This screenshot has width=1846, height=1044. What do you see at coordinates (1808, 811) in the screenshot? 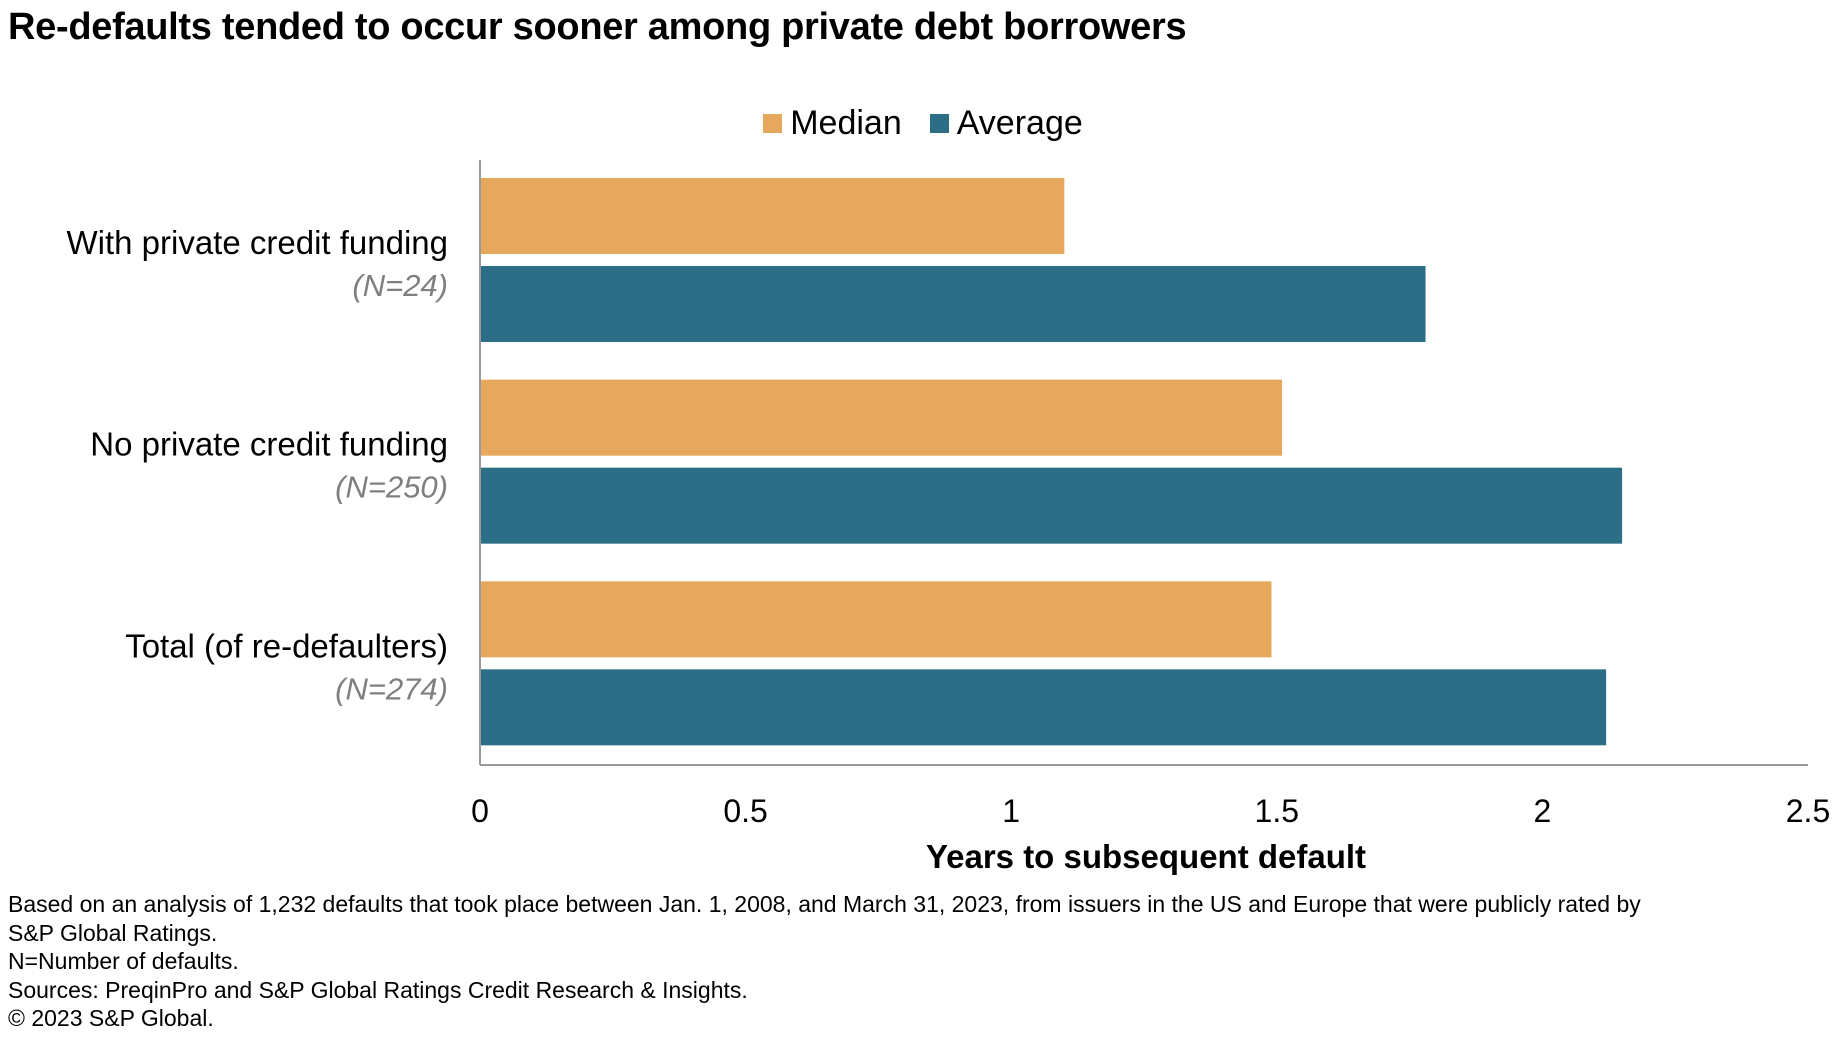
I see `x-tick-label: 2.5` at bounding box center [1808, 811].